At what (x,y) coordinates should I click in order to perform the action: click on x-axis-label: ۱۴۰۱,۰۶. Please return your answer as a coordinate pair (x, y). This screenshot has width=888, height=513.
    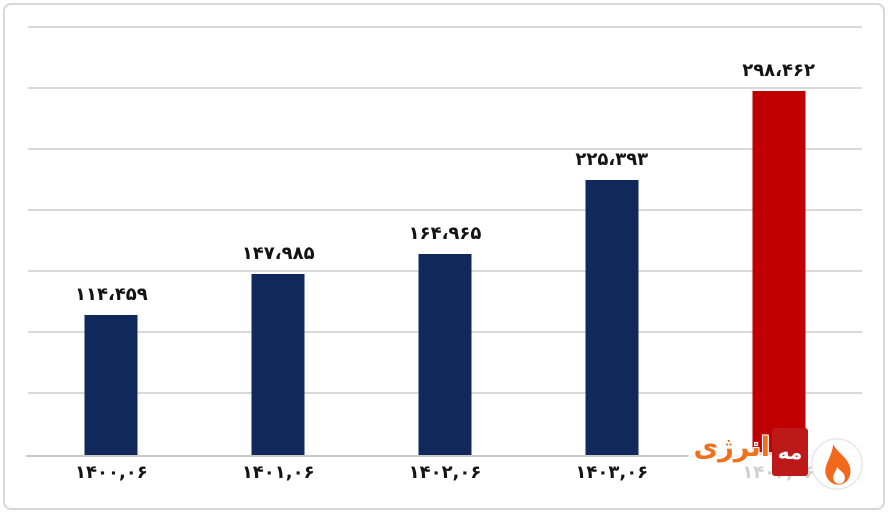
    Looking at the image, I should click on (278, 472).